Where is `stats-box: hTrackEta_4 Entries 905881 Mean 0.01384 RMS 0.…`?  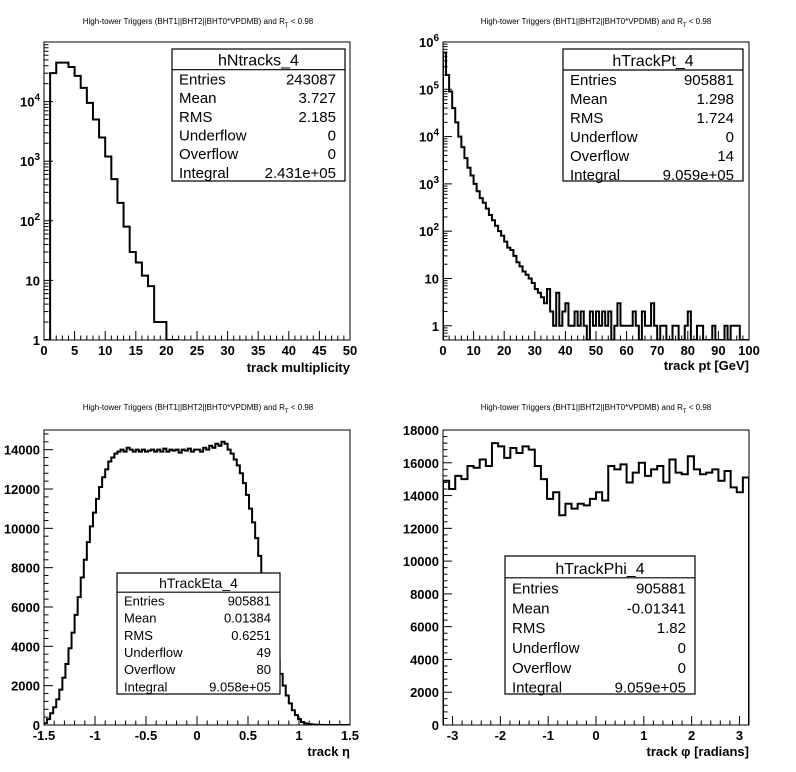 stats-box: hTrackEta_4 Entries 905881 Mean 0.01384 RMS 0.… is located at coordinates (198, 633).